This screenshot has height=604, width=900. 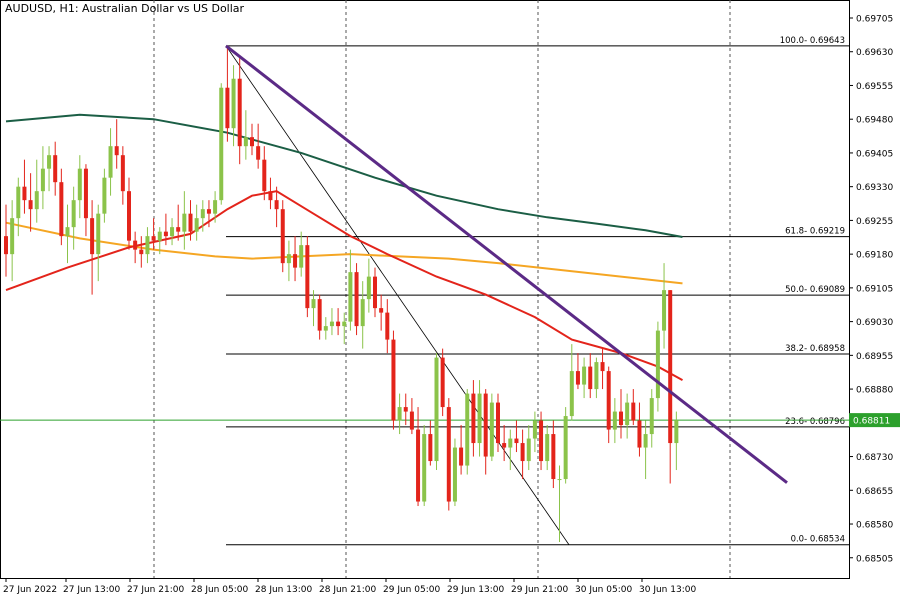 What do you see at coordinates (475, 590) in the screenshot?
I see `time-tick-label: 29 Jun 13:00` at bounding box center [475, 590].